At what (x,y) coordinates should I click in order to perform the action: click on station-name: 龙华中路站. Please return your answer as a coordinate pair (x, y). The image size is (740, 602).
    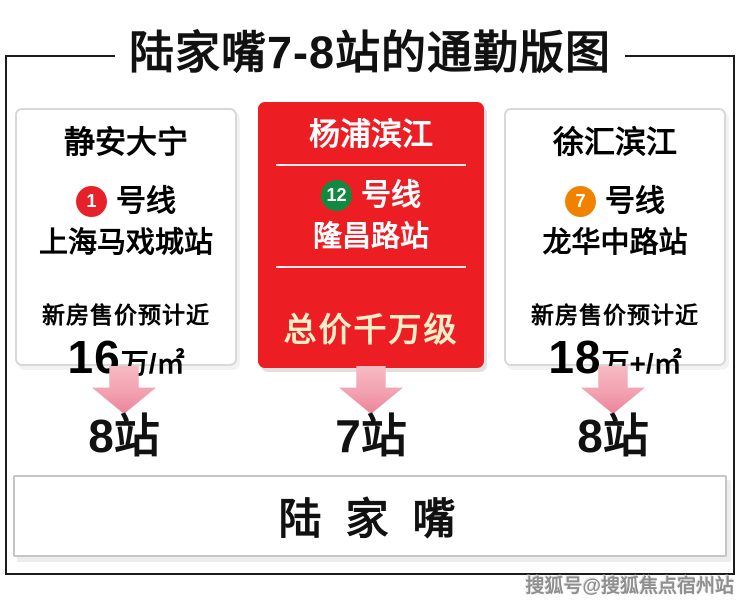
    Looking at the image, I should click on (615, 243).